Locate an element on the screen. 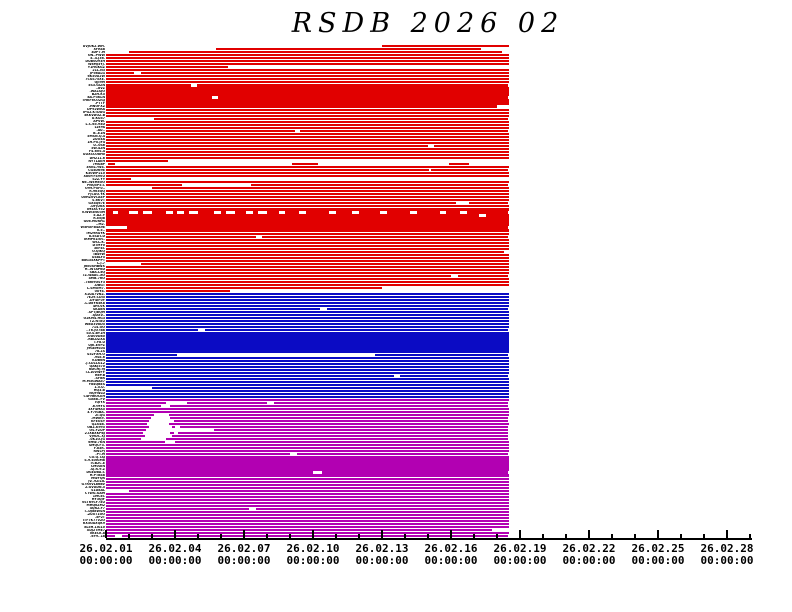  y-axis-row-label: LLYPA is located at coordinates (99, 128).